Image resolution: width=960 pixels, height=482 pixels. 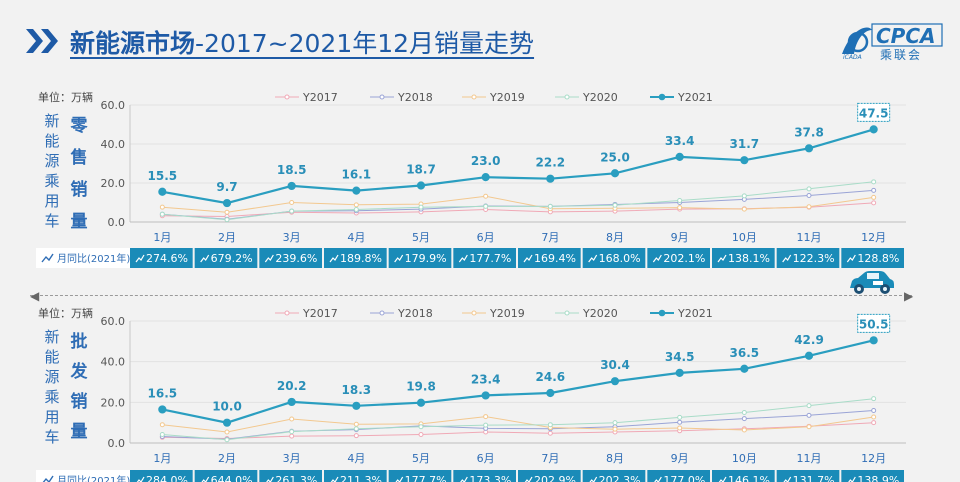 What do you see at coordinates (809, 458) in the screenshot?
I see `x-tick-label: 11月` at bounding box center [809, 458].